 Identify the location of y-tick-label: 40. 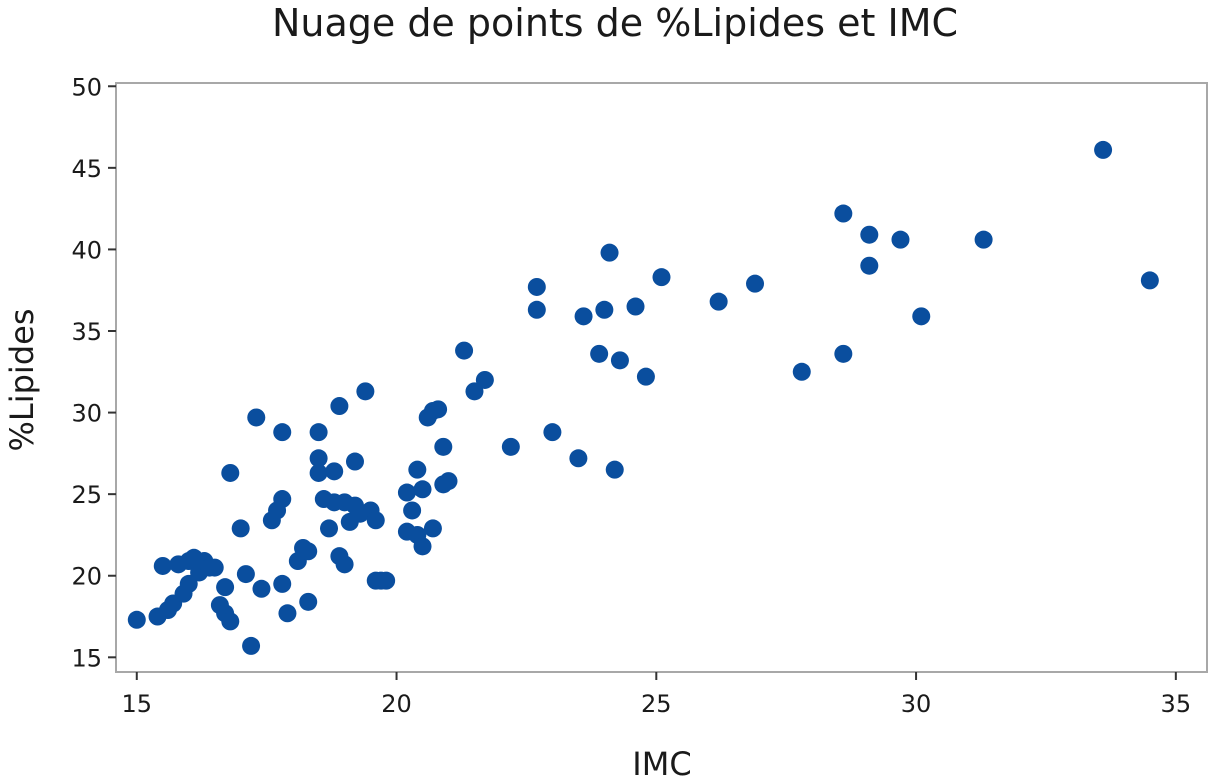
(86, 250).